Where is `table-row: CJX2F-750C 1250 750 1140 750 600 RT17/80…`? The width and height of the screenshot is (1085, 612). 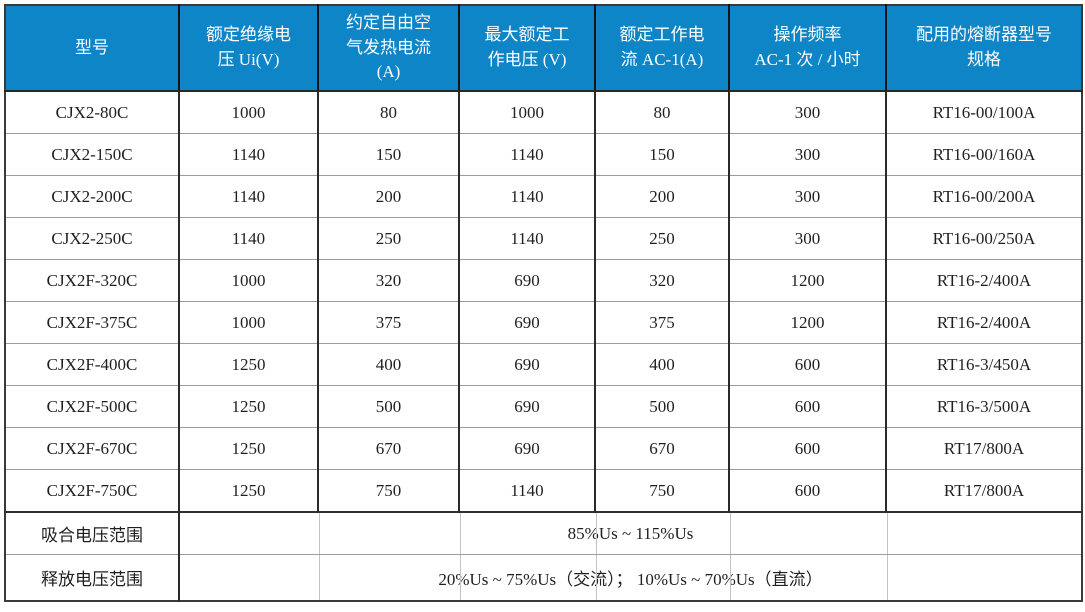
table-row: CJX2F-750C 1250 750 1140 750 600 RT17/80… is located at coordinates (543, 490).